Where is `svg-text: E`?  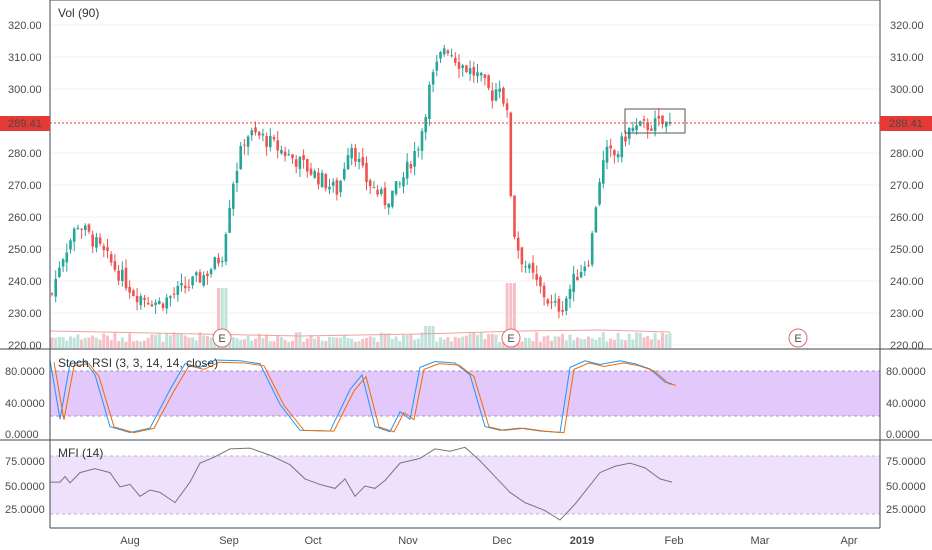
svg-text: E is located at coordinates (797, 339).